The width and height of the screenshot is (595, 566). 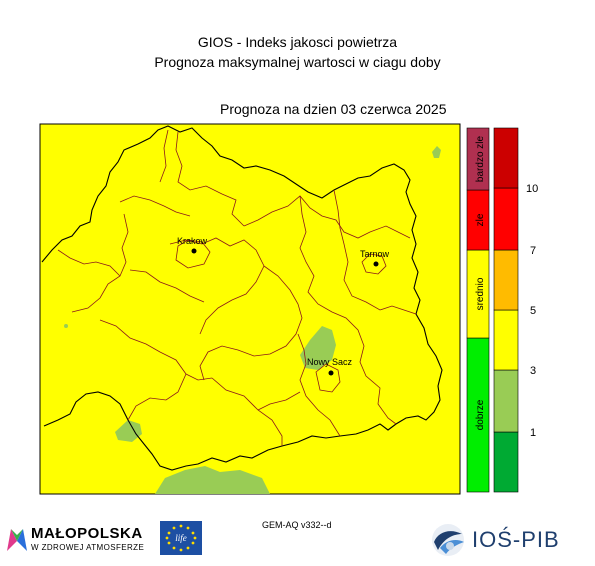 I want to click on ios-pib-logo-text: IOŚ-PIB, so click(x=516, y=539).